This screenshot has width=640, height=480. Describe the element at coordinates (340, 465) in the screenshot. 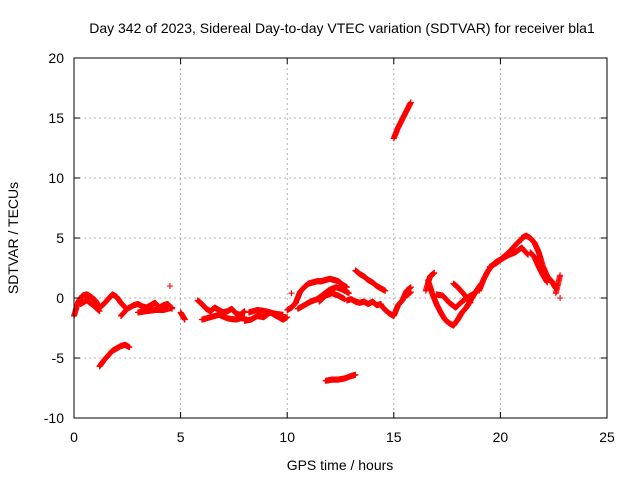

I see `x-axis-label: GPS time / hours` at that location.